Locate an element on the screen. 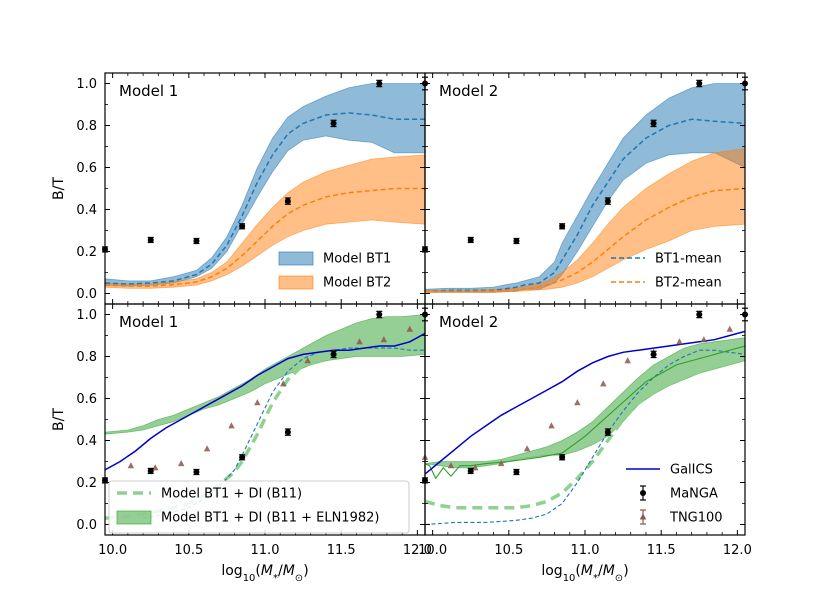 The image size is (830, 605). legend-label: BT2-mean is located at coordinates (688, 283).